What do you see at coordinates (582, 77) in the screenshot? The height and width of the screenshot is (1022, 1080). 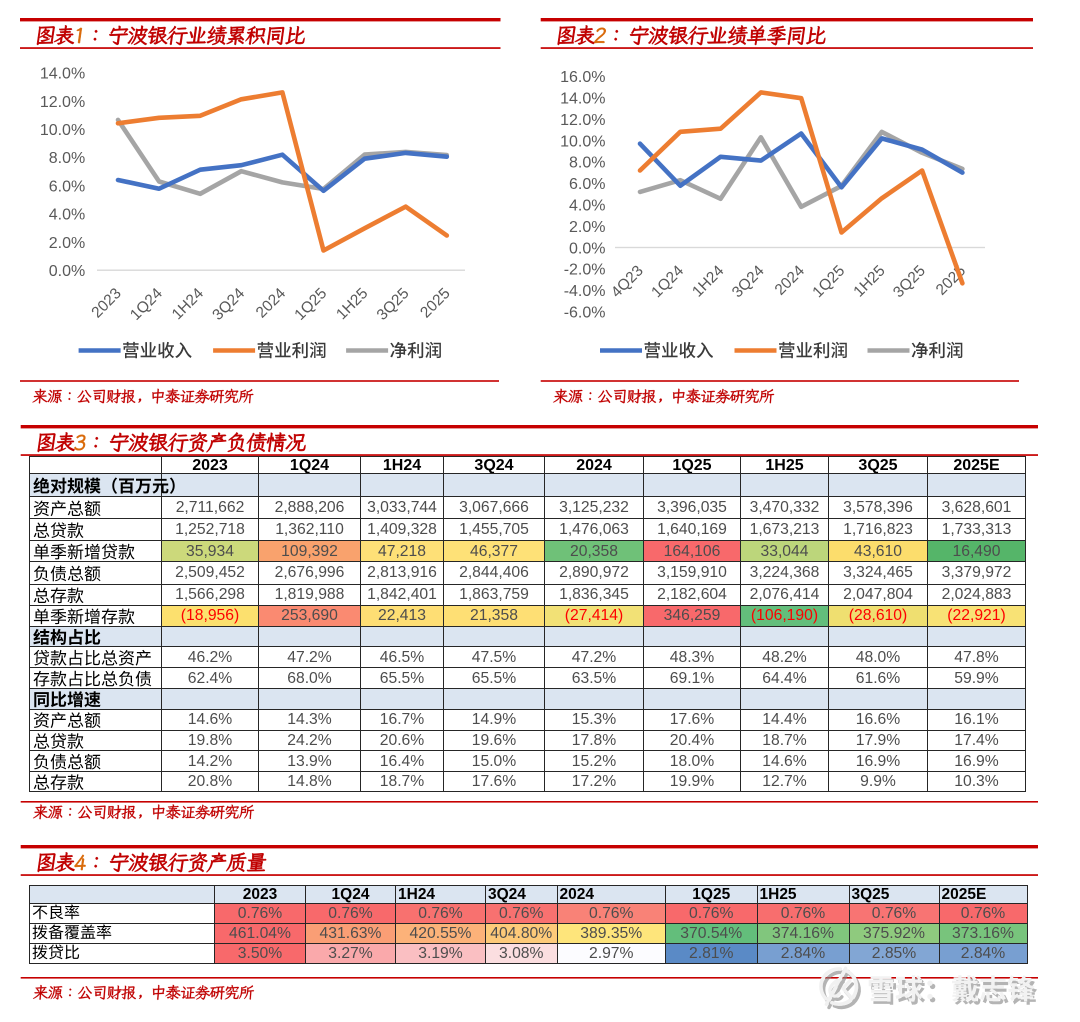 I see `svg-text: 16.0%` at bounding box center [582, 77].